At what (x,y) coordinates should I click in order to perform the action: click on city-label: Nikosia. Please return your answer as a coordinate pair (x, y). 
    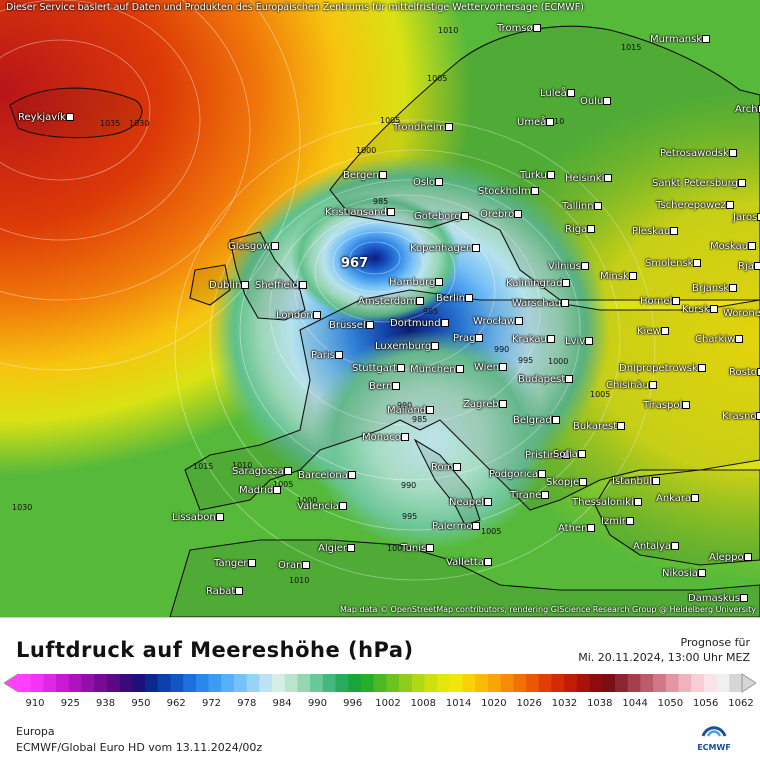
    Looking at the image, I should click on (685, 573).